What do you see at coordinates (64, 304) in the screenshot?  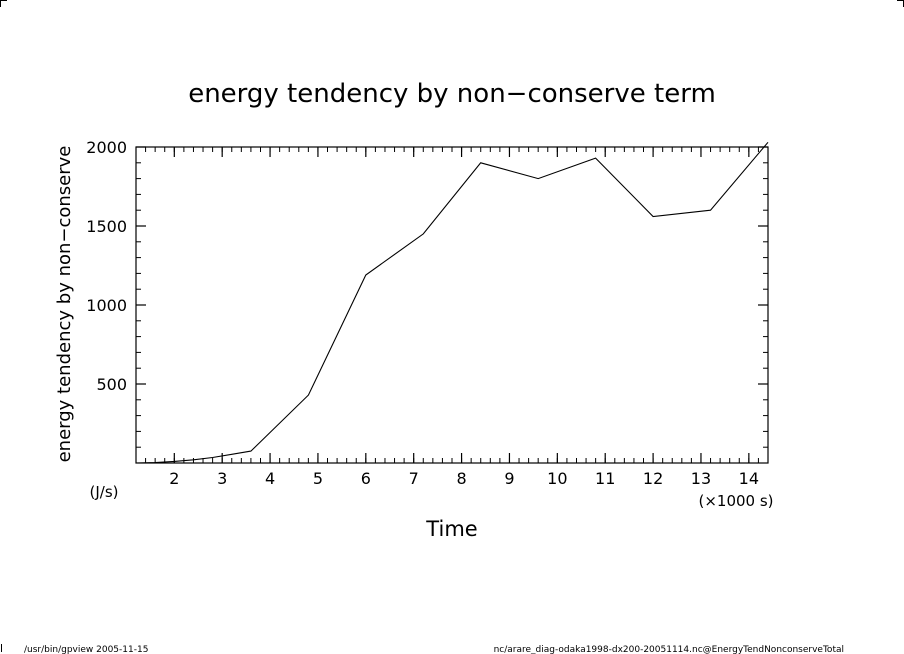 I see `y-axis-label: energy tendency by non−conserve` at bounding box center [64, 304].